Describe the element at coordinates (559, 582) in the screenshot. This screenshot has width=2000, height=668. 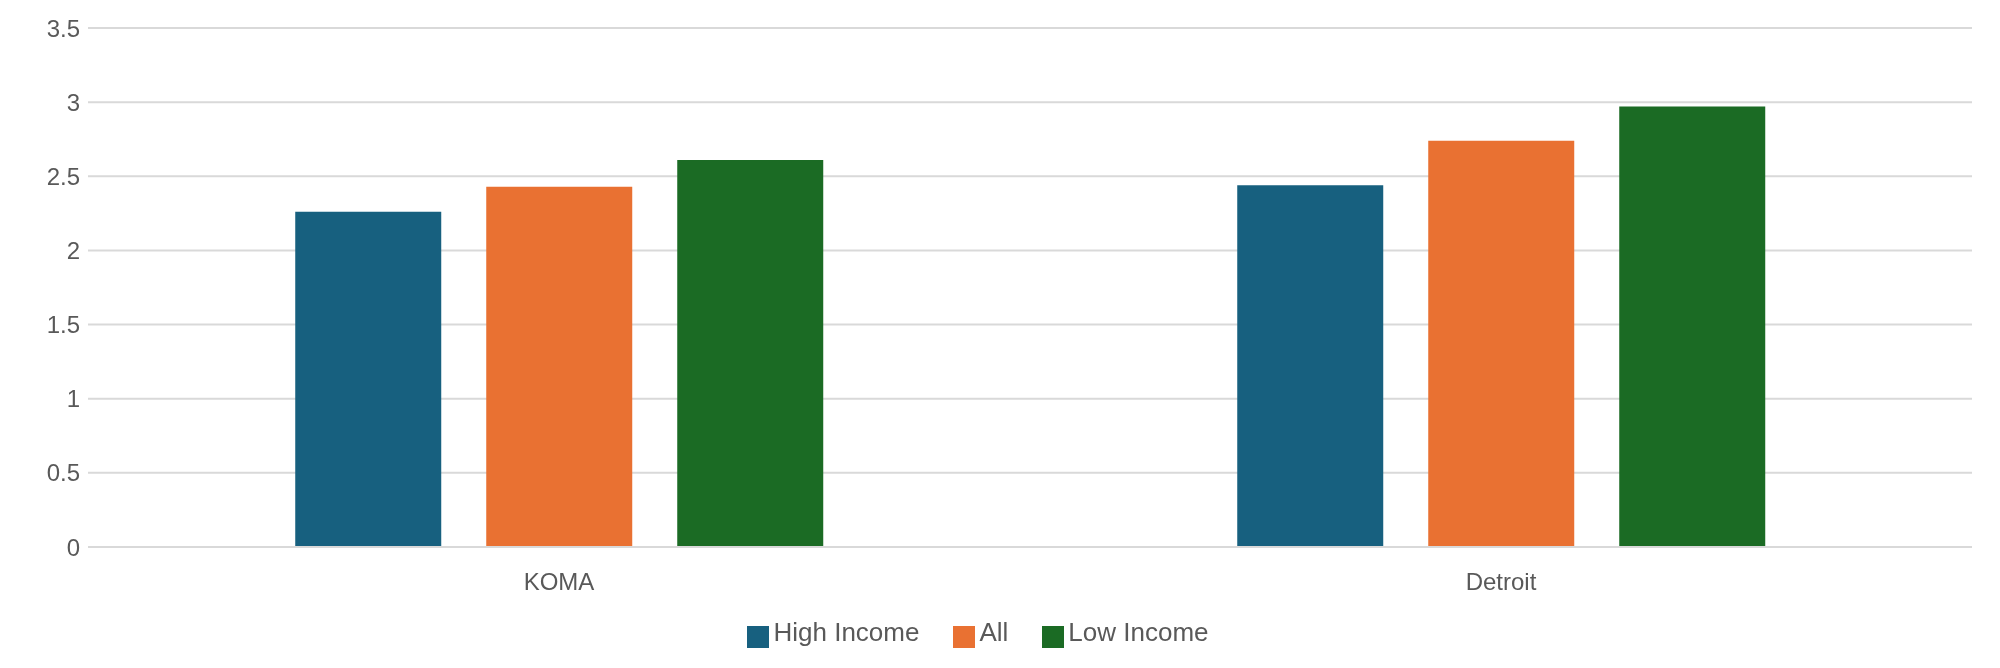
I see `x-tick-label: KOMA` at that location.